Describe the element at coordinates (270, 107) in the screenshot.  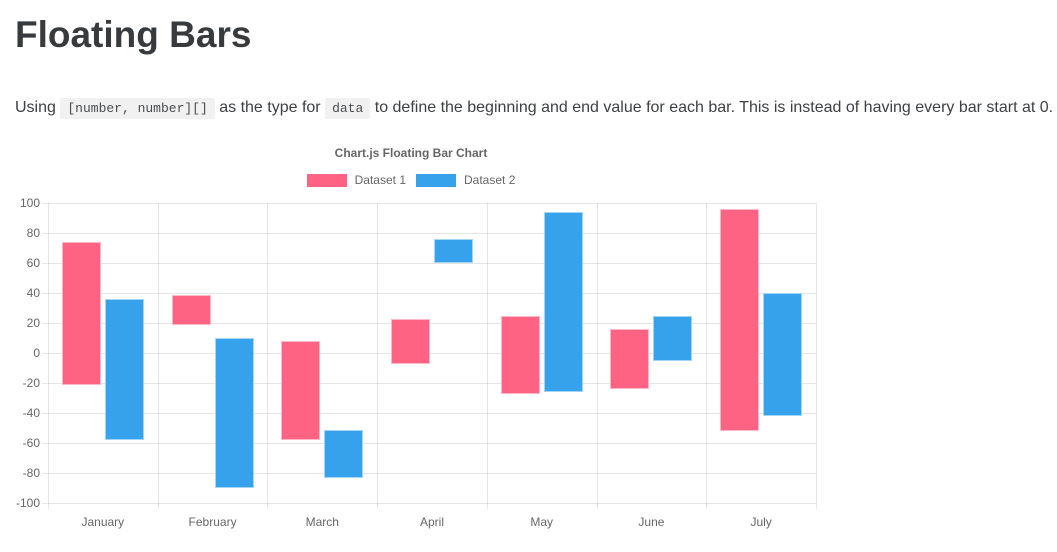
I see `description-text-2: as the type for` at that location.